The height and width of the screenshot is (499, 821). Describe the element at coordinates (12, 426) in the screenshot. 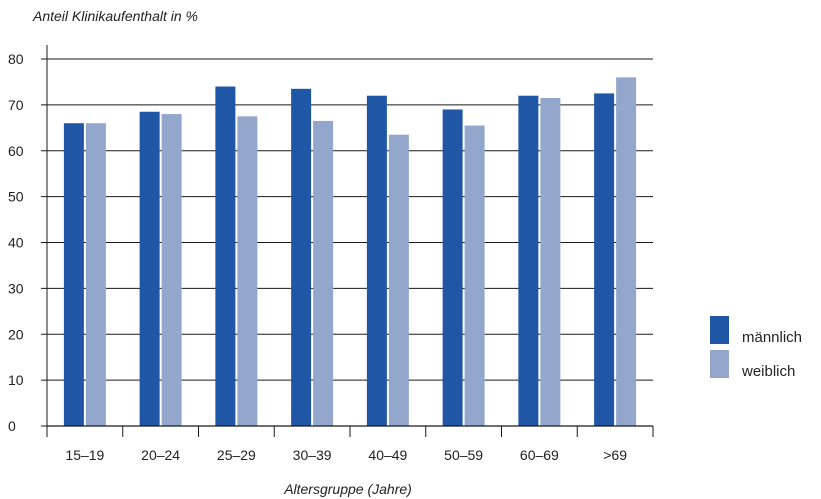

I see `y-tick-label: 0` at that location.